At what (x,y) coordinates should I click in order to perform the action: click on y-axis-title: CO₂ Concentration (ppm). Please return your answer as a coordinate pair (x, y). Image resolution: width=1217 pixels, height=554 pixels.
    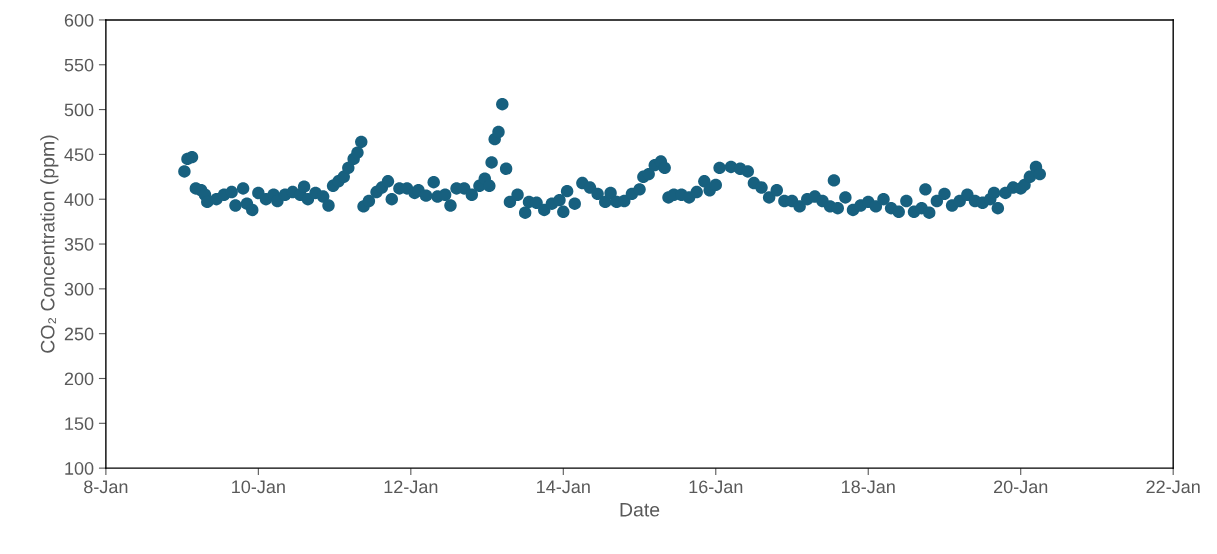
    Looking at the image, I should click on (49, 244).